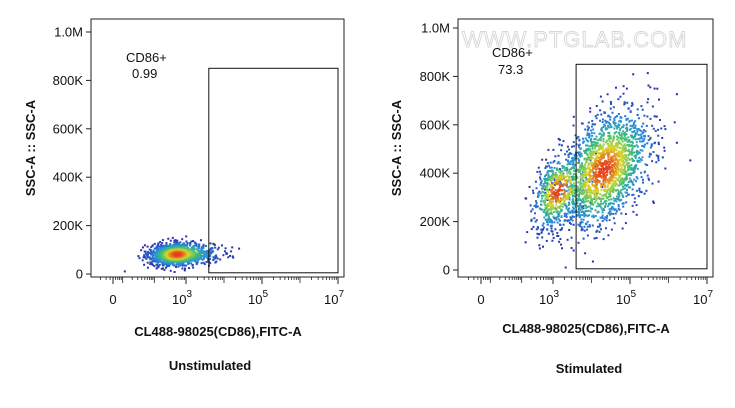 Image resolution: width=735 pixels, height=408 pixels. I want to click on y-tick-label: 200K, so click(435, 221).